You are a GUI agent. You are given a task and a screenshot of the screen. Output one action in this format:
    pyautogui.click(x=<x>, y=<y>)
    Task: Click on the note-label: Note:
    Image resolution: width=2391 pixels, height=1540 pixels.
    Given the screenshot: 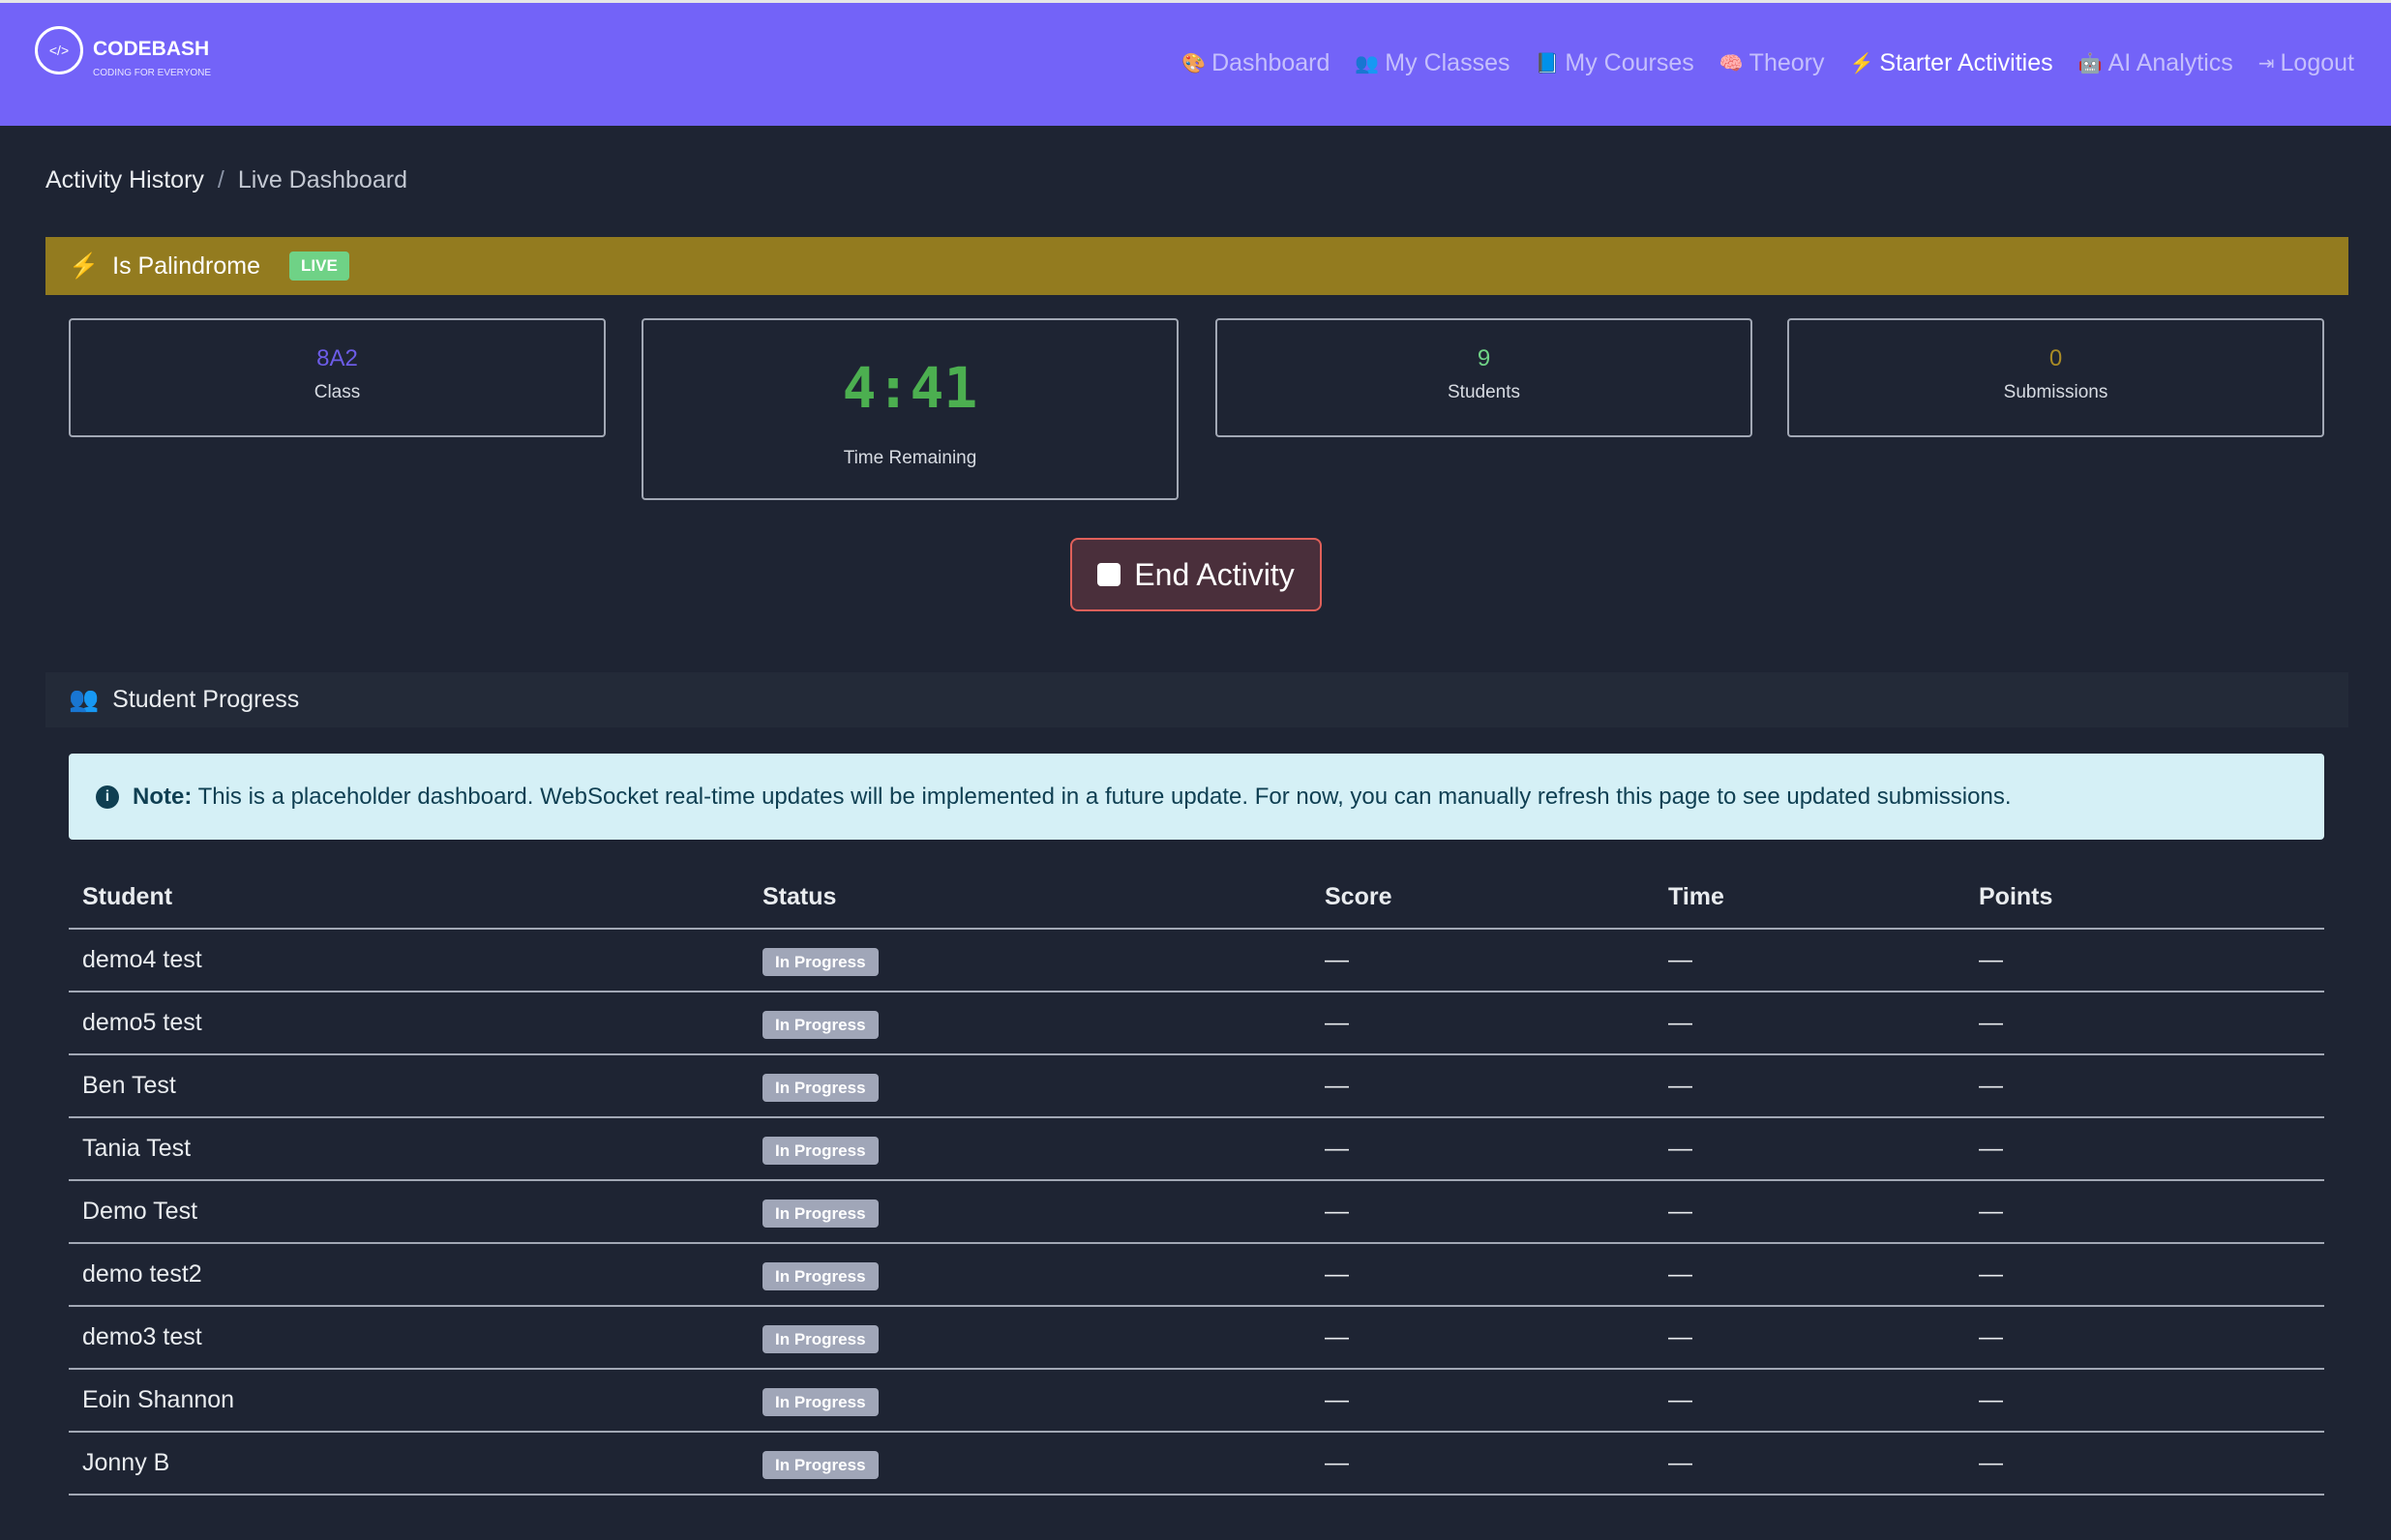 What is the action you would take?
    pyautogui.click(x=163, y=796)
    